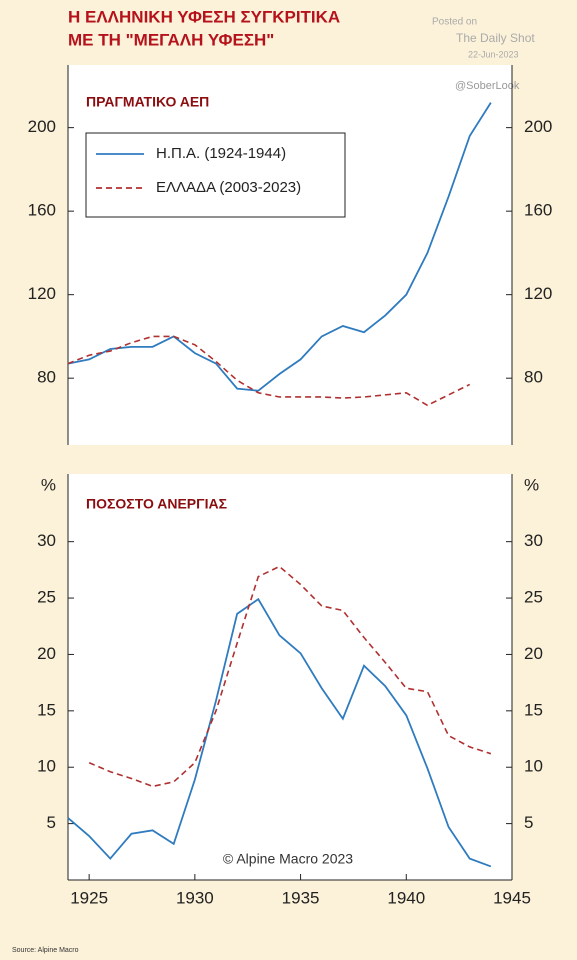 The image size is (577, 960). What do you see at coordinates (147, 102) in the screenshot?
I see `panel-title: ΠΡΑΓΜΑΤΙΚΟ ΑΕΠ` at bounding box center [147, 102].